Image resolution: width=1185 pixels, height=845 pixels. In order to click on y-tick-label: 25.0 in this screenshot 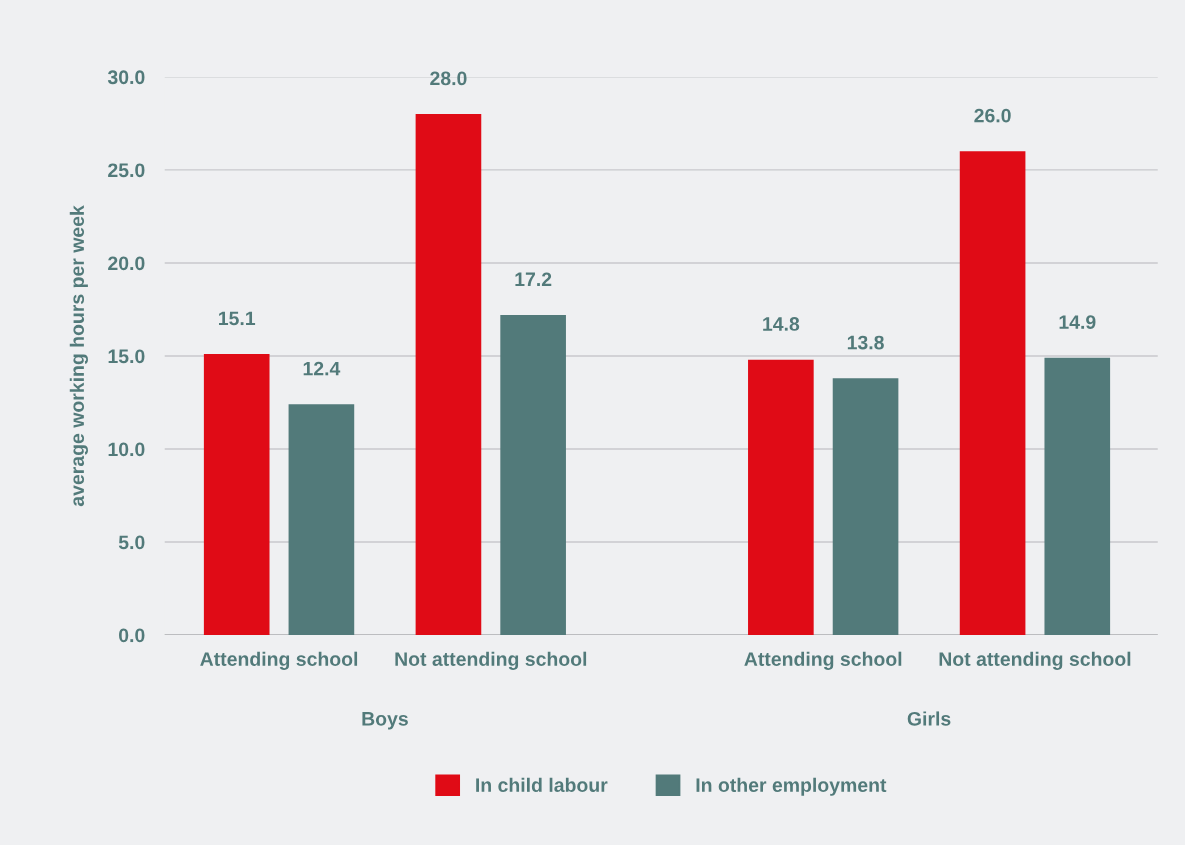, I will do `click(126, 170)`.